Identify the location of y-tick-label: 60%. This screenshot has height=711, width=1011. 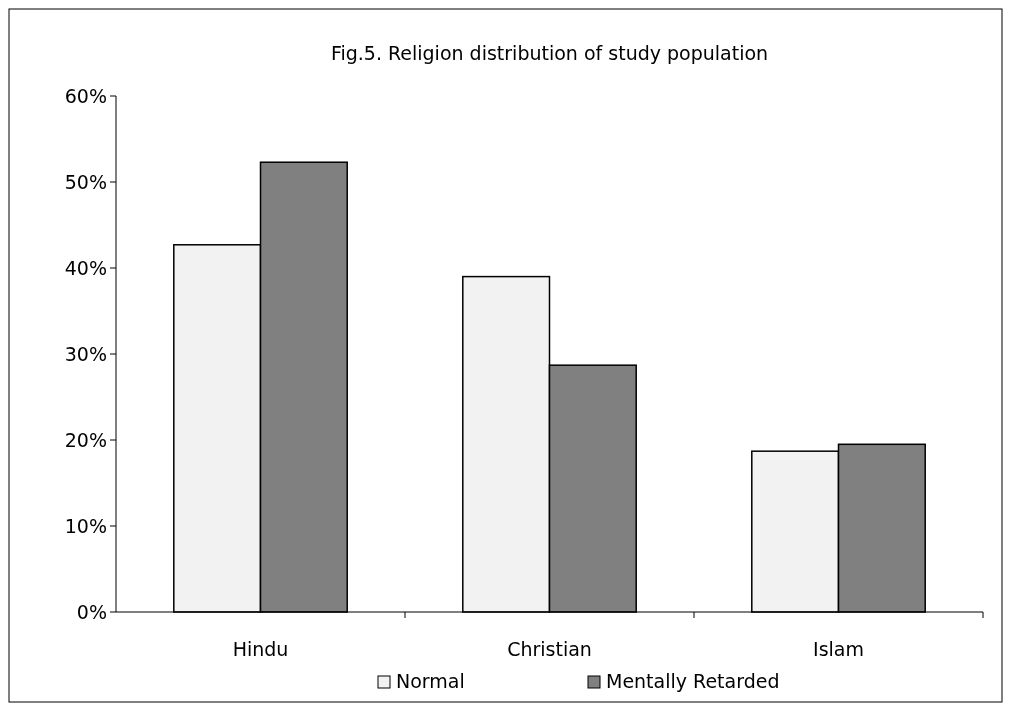
(85, 95).